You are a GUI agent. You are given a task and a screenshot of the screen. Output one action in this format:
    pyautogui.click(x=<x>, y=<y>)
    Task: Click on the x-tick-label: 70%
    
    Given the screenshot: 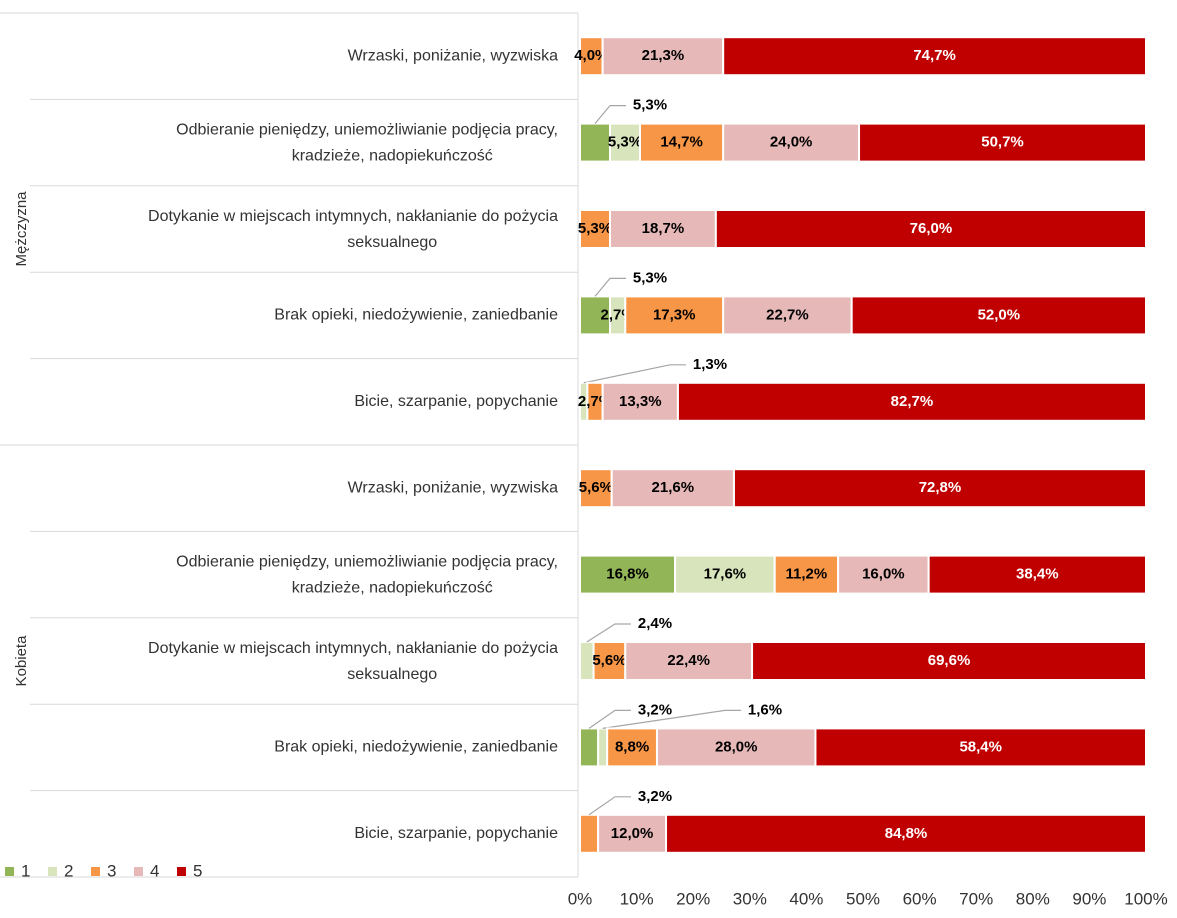 What is the action you would take?
    pyautogui.click(x=976, y=898)
    